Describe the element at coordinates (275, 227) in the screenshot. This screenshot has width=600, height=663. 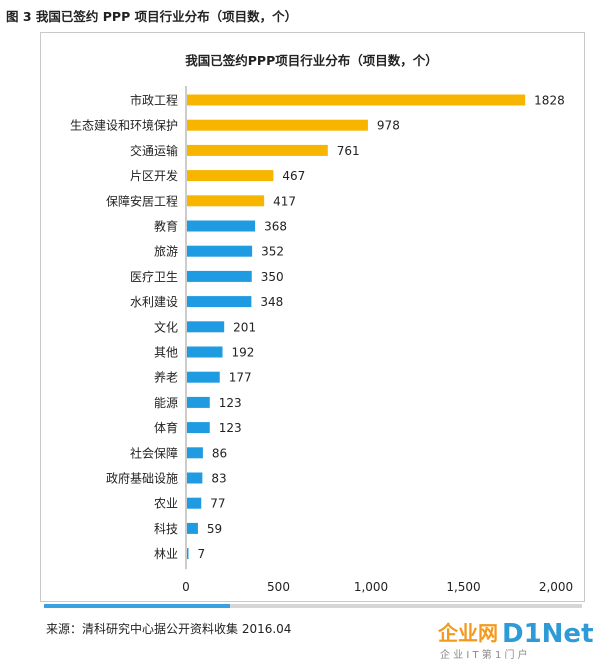
I see `data-label: 368` at that location.